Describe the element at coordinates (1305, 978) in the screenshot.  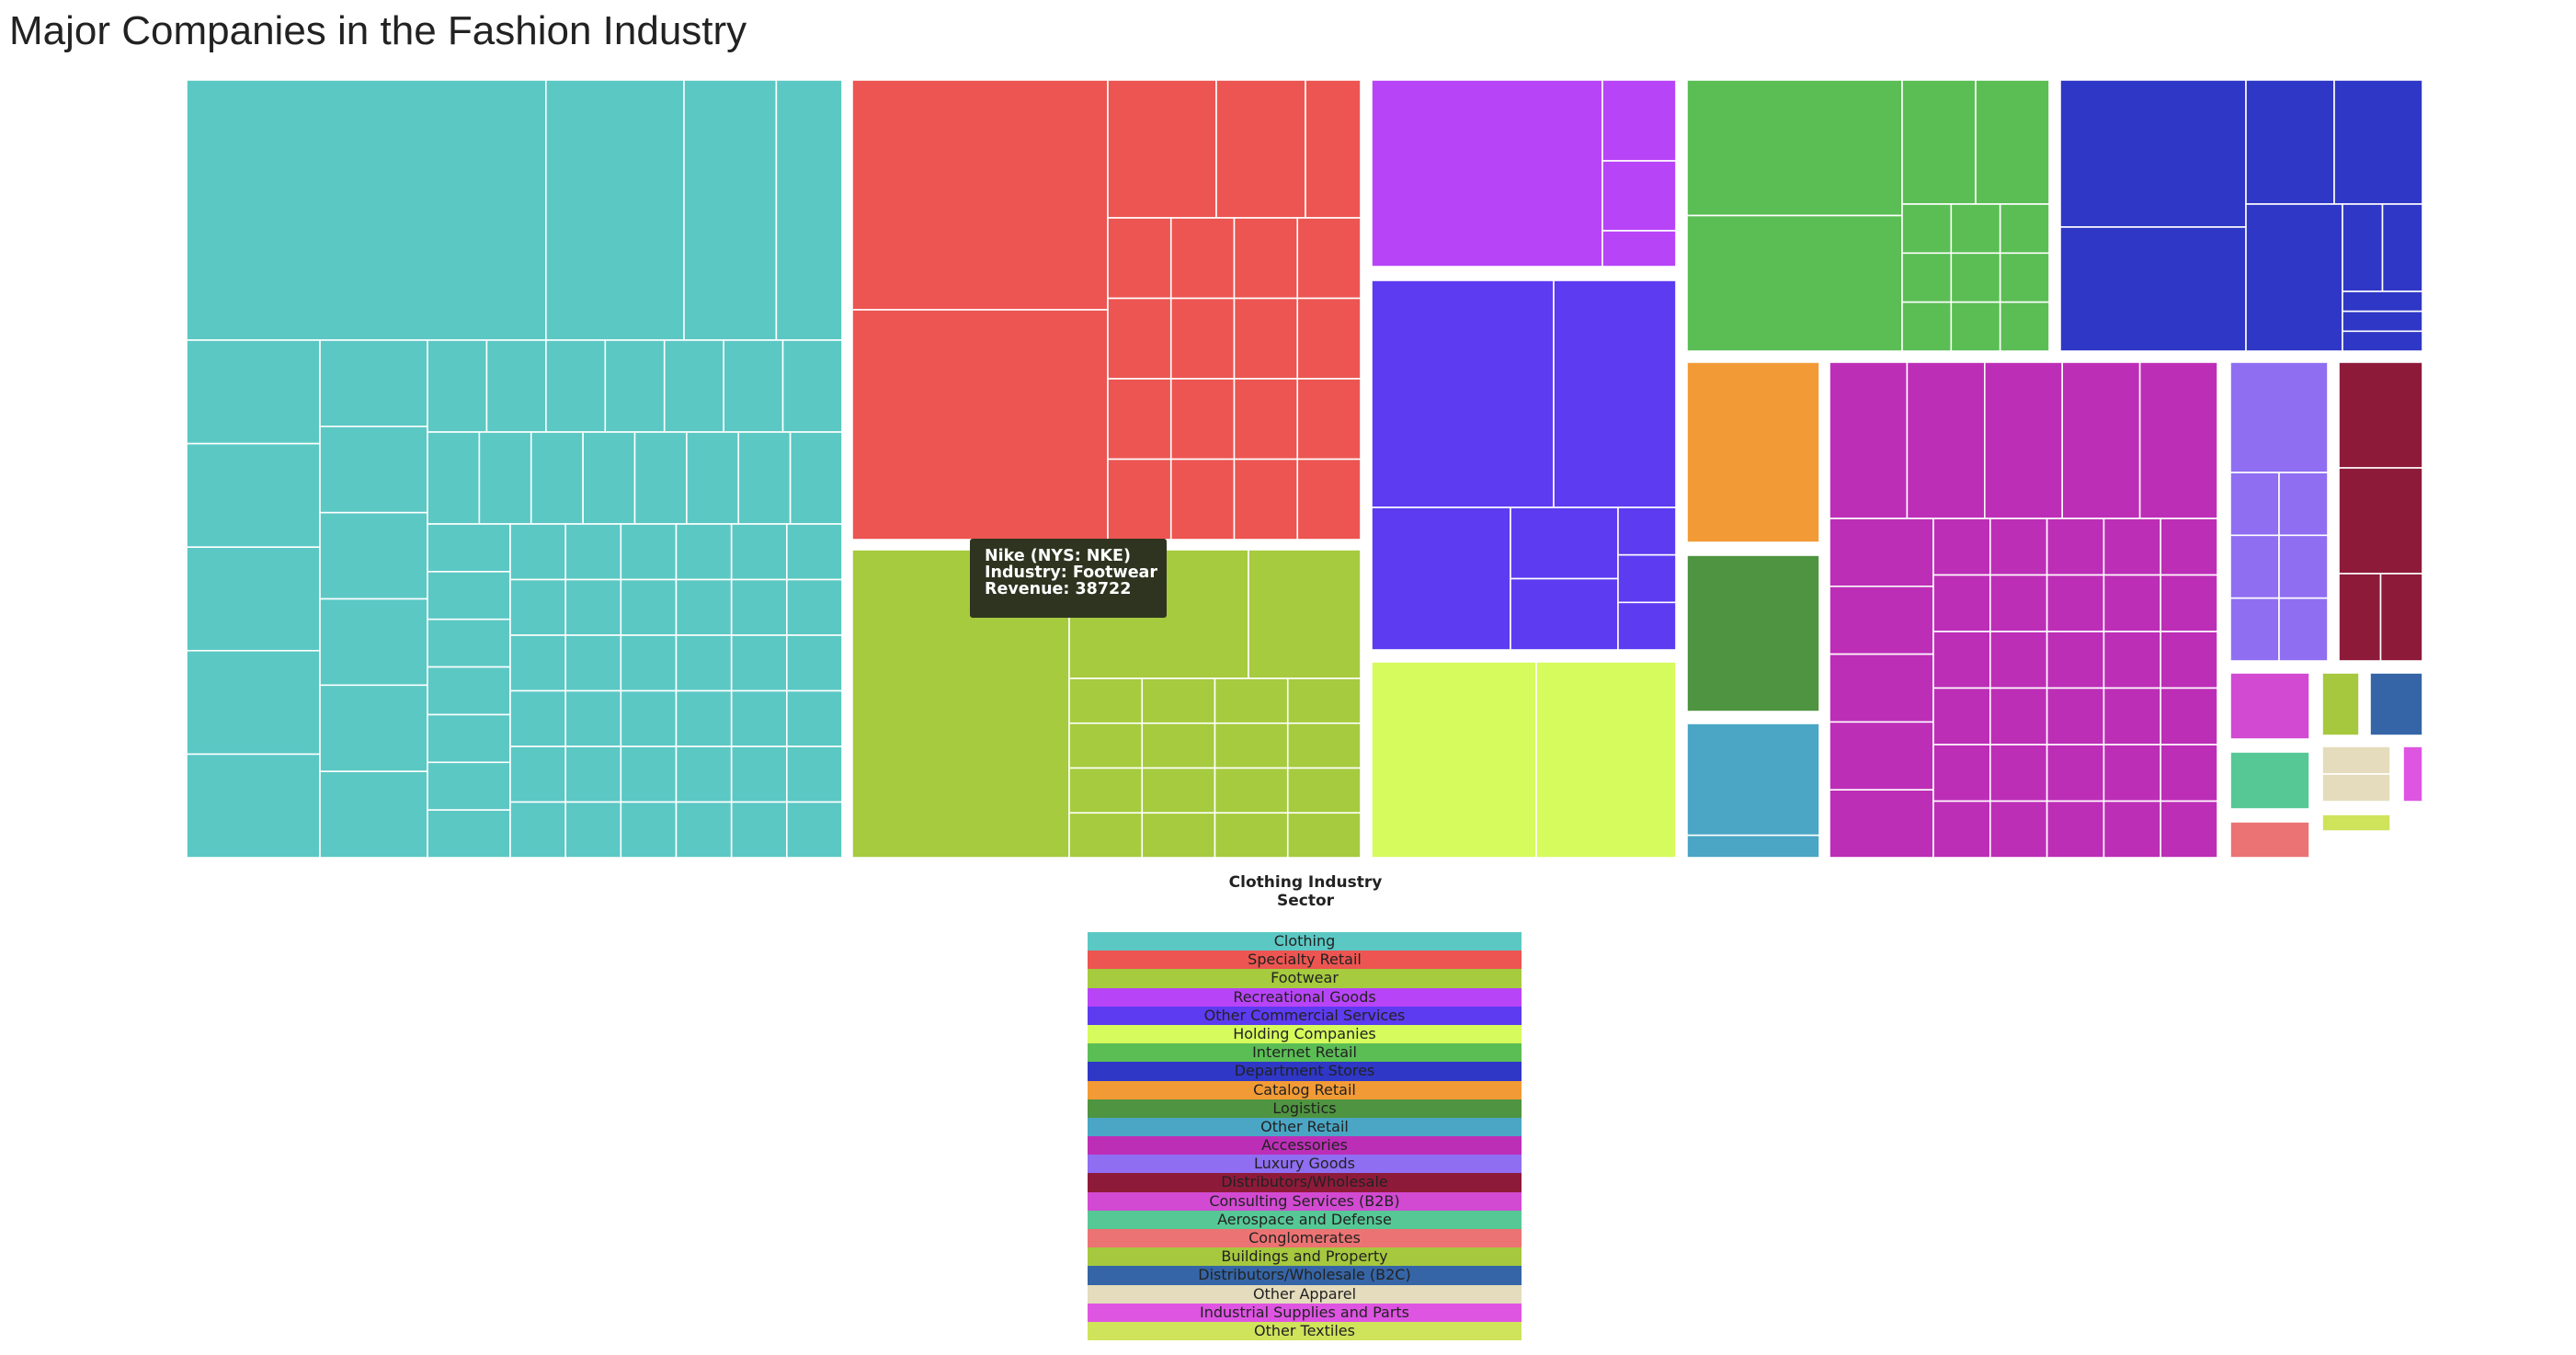
I see `legend-item: Footwear` at that location.